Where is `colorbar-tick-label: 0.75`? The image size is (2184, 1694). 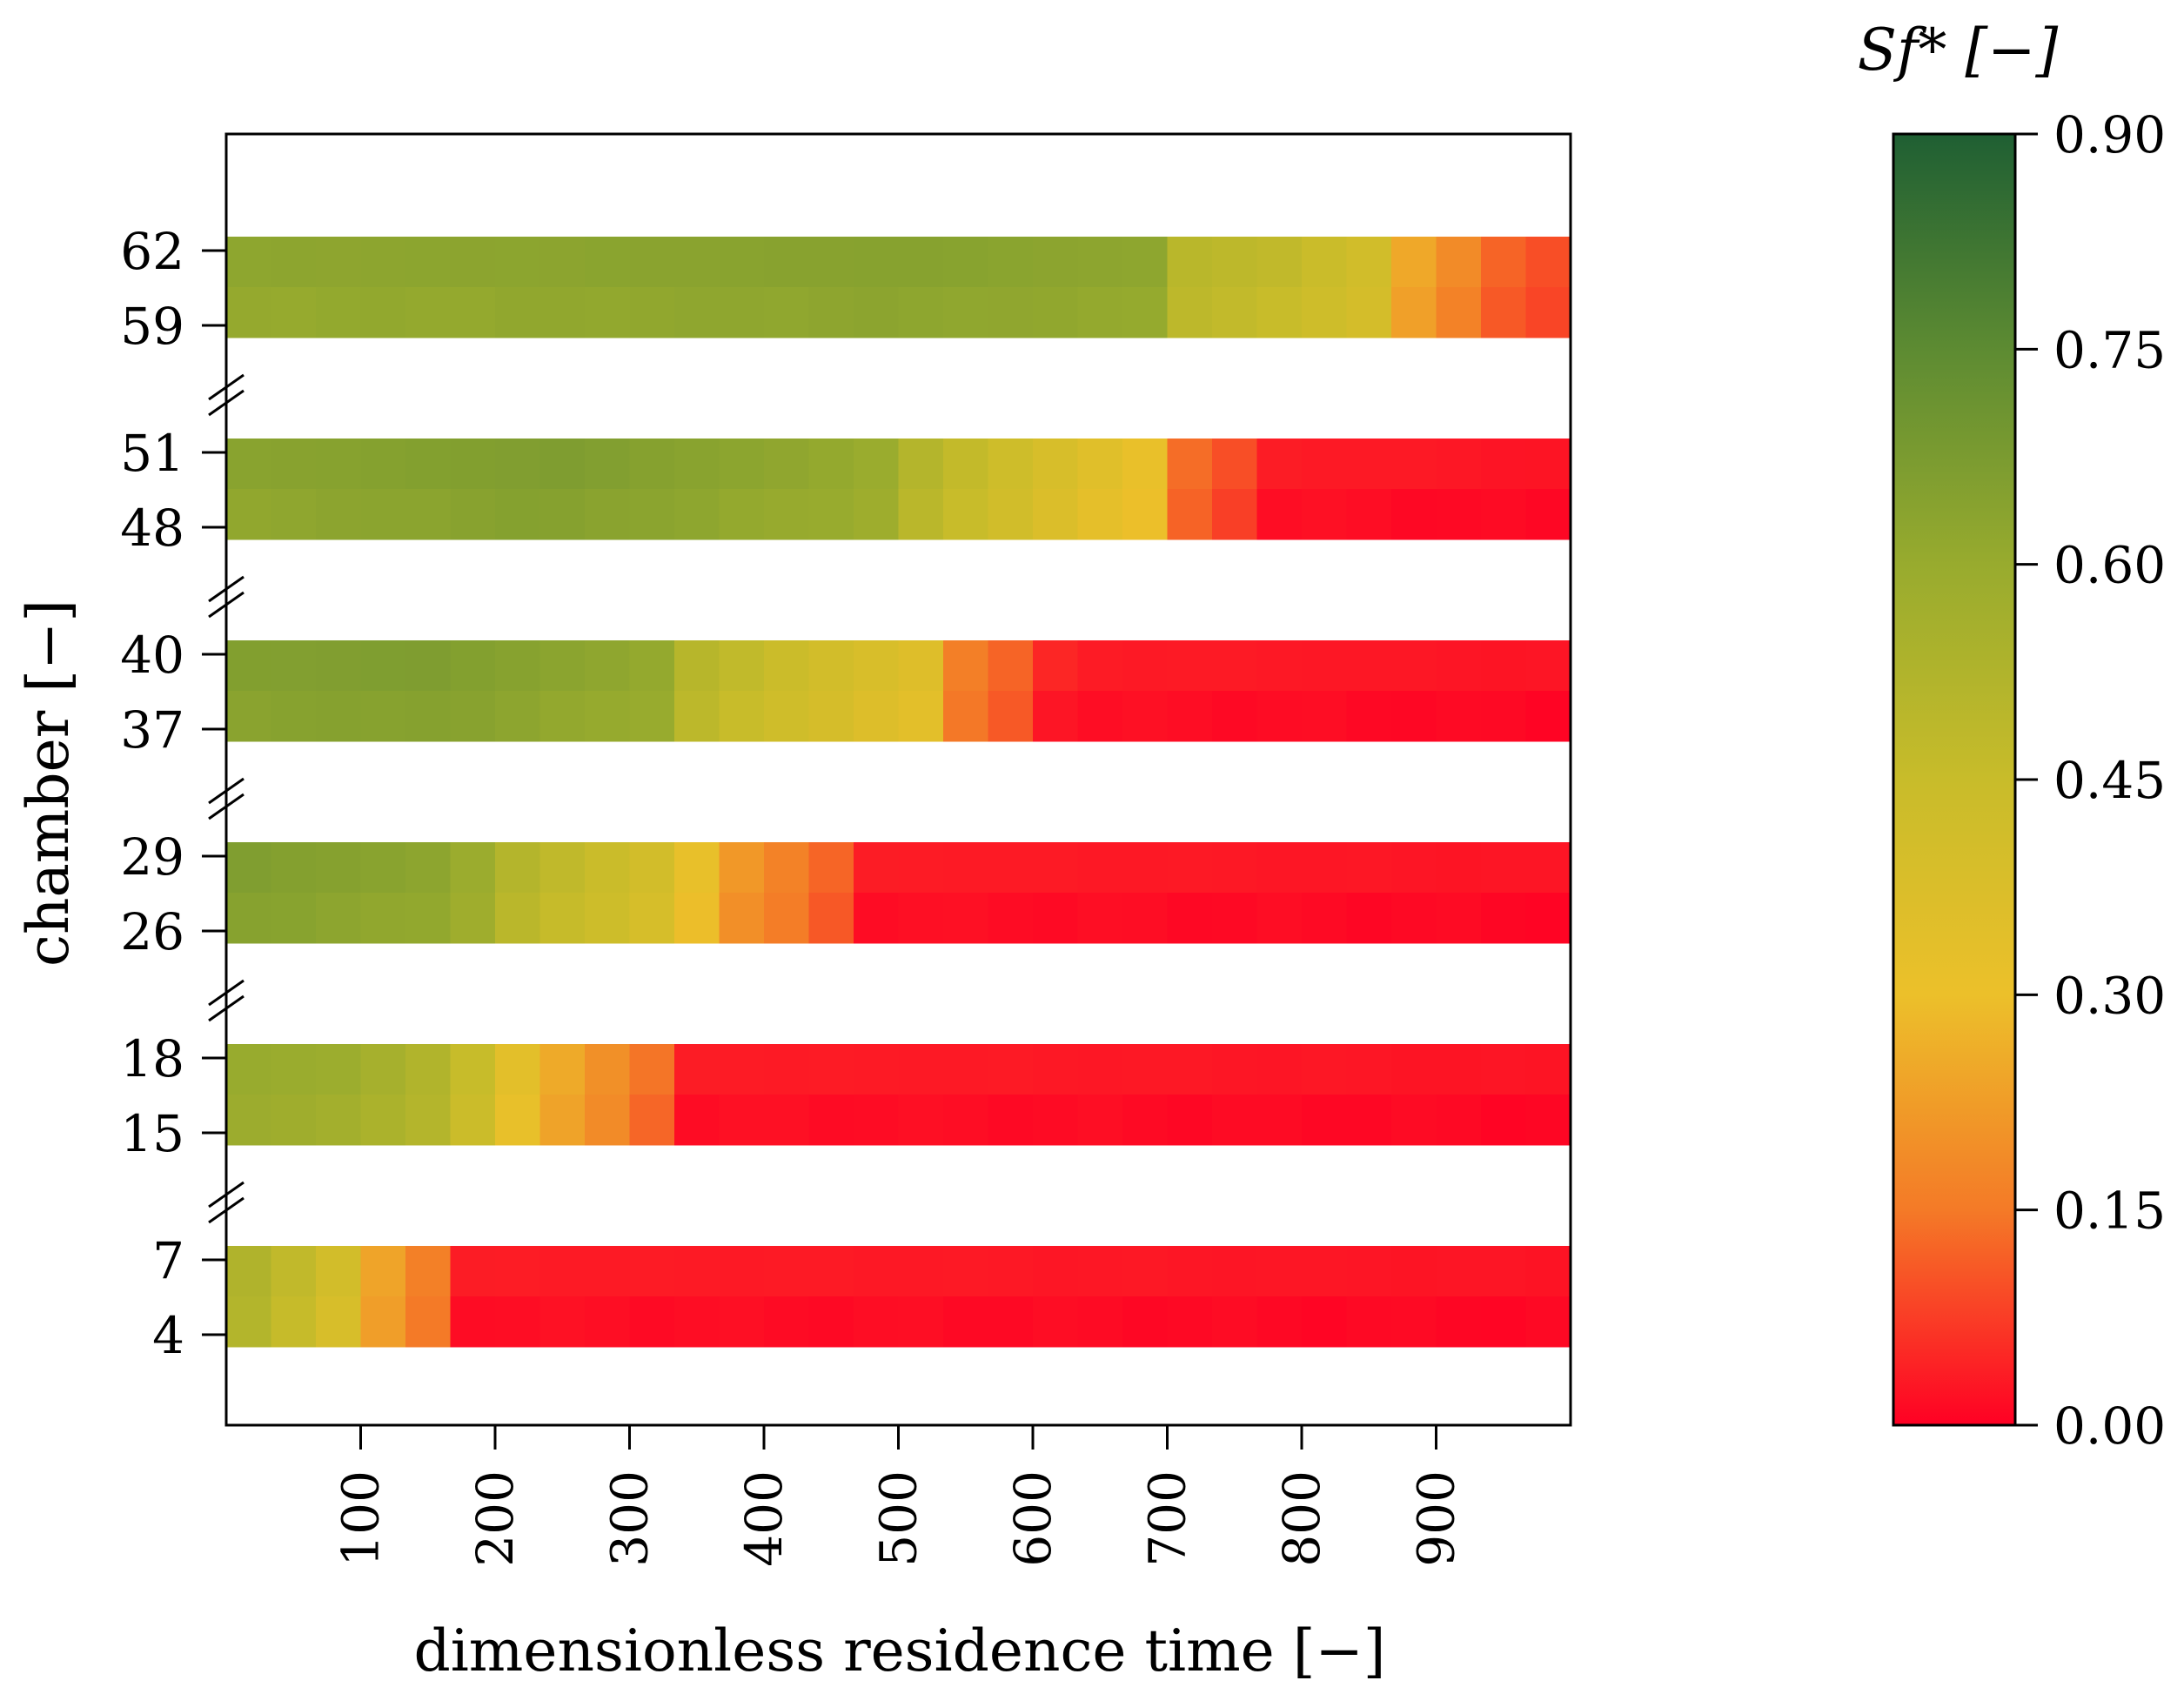
colorbar-tick-label: 0.75 is located at coordinates (2109, 349).